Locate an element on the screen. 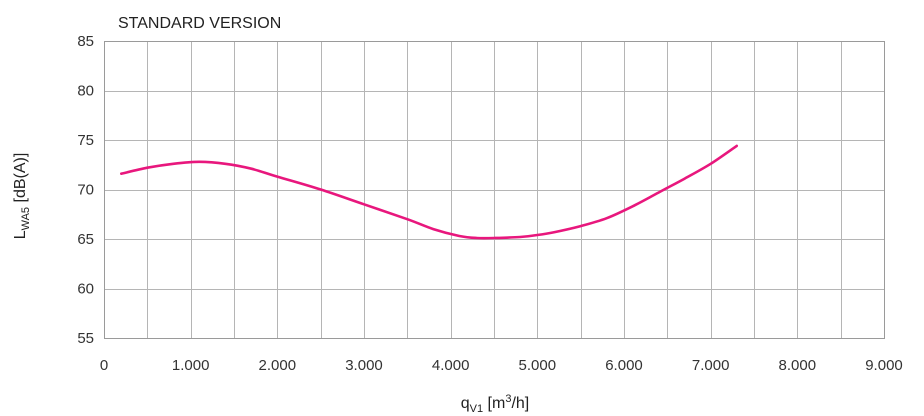 Image resolution: width=924 pixels, height=416 pixels. x-axis-label: qV1 [m3/h] is located at coordinates (495, 404).